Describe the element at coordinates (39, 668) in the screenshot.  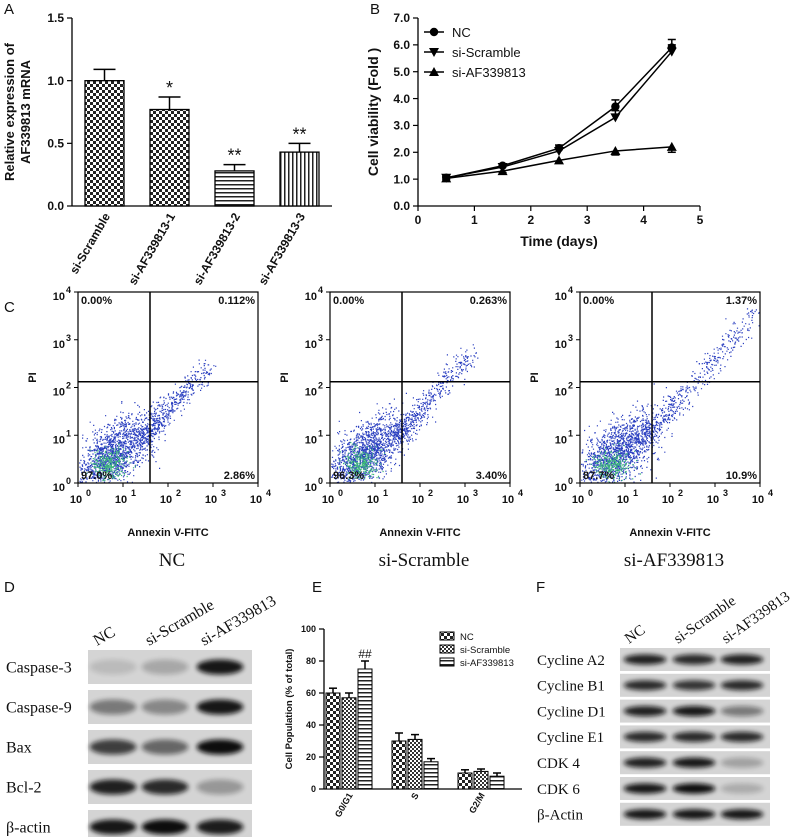
I see `row-label: Caspase-3` at that location.